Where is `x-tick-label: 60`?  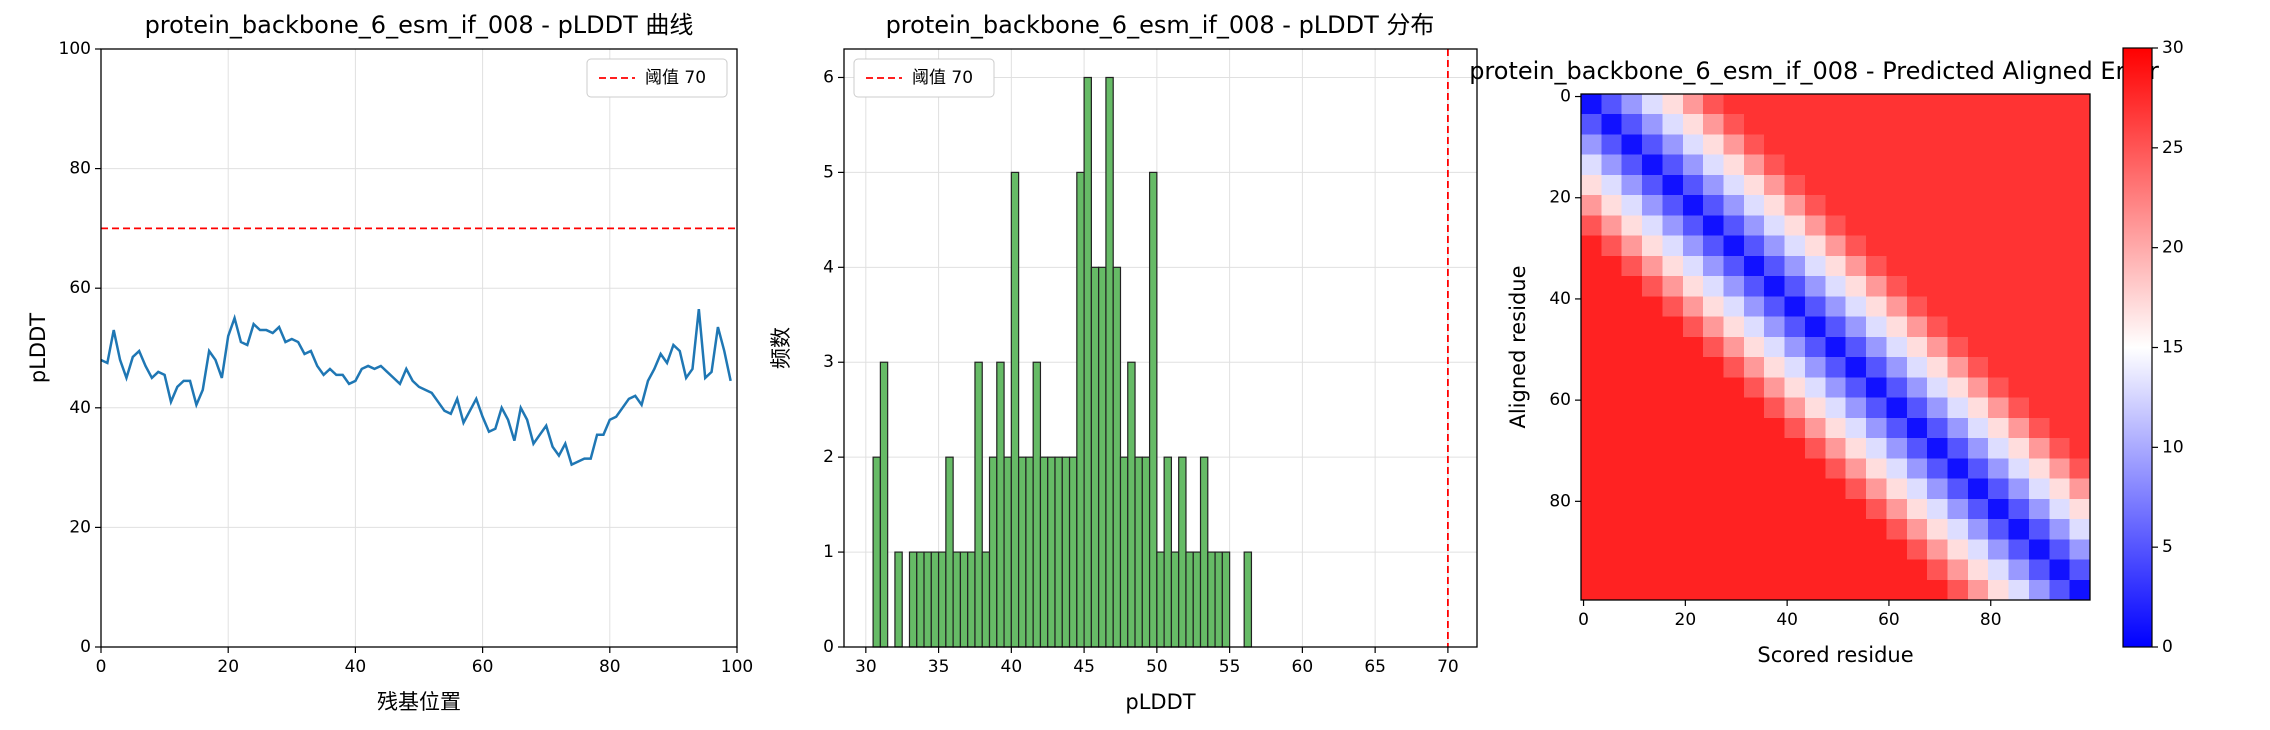 x-tick-label: 60 is located at coordinates (1889, 620).